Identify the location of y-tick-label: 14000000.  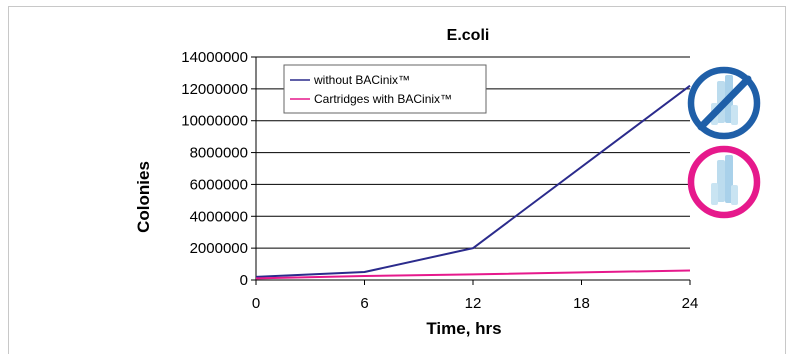
(214, 57).